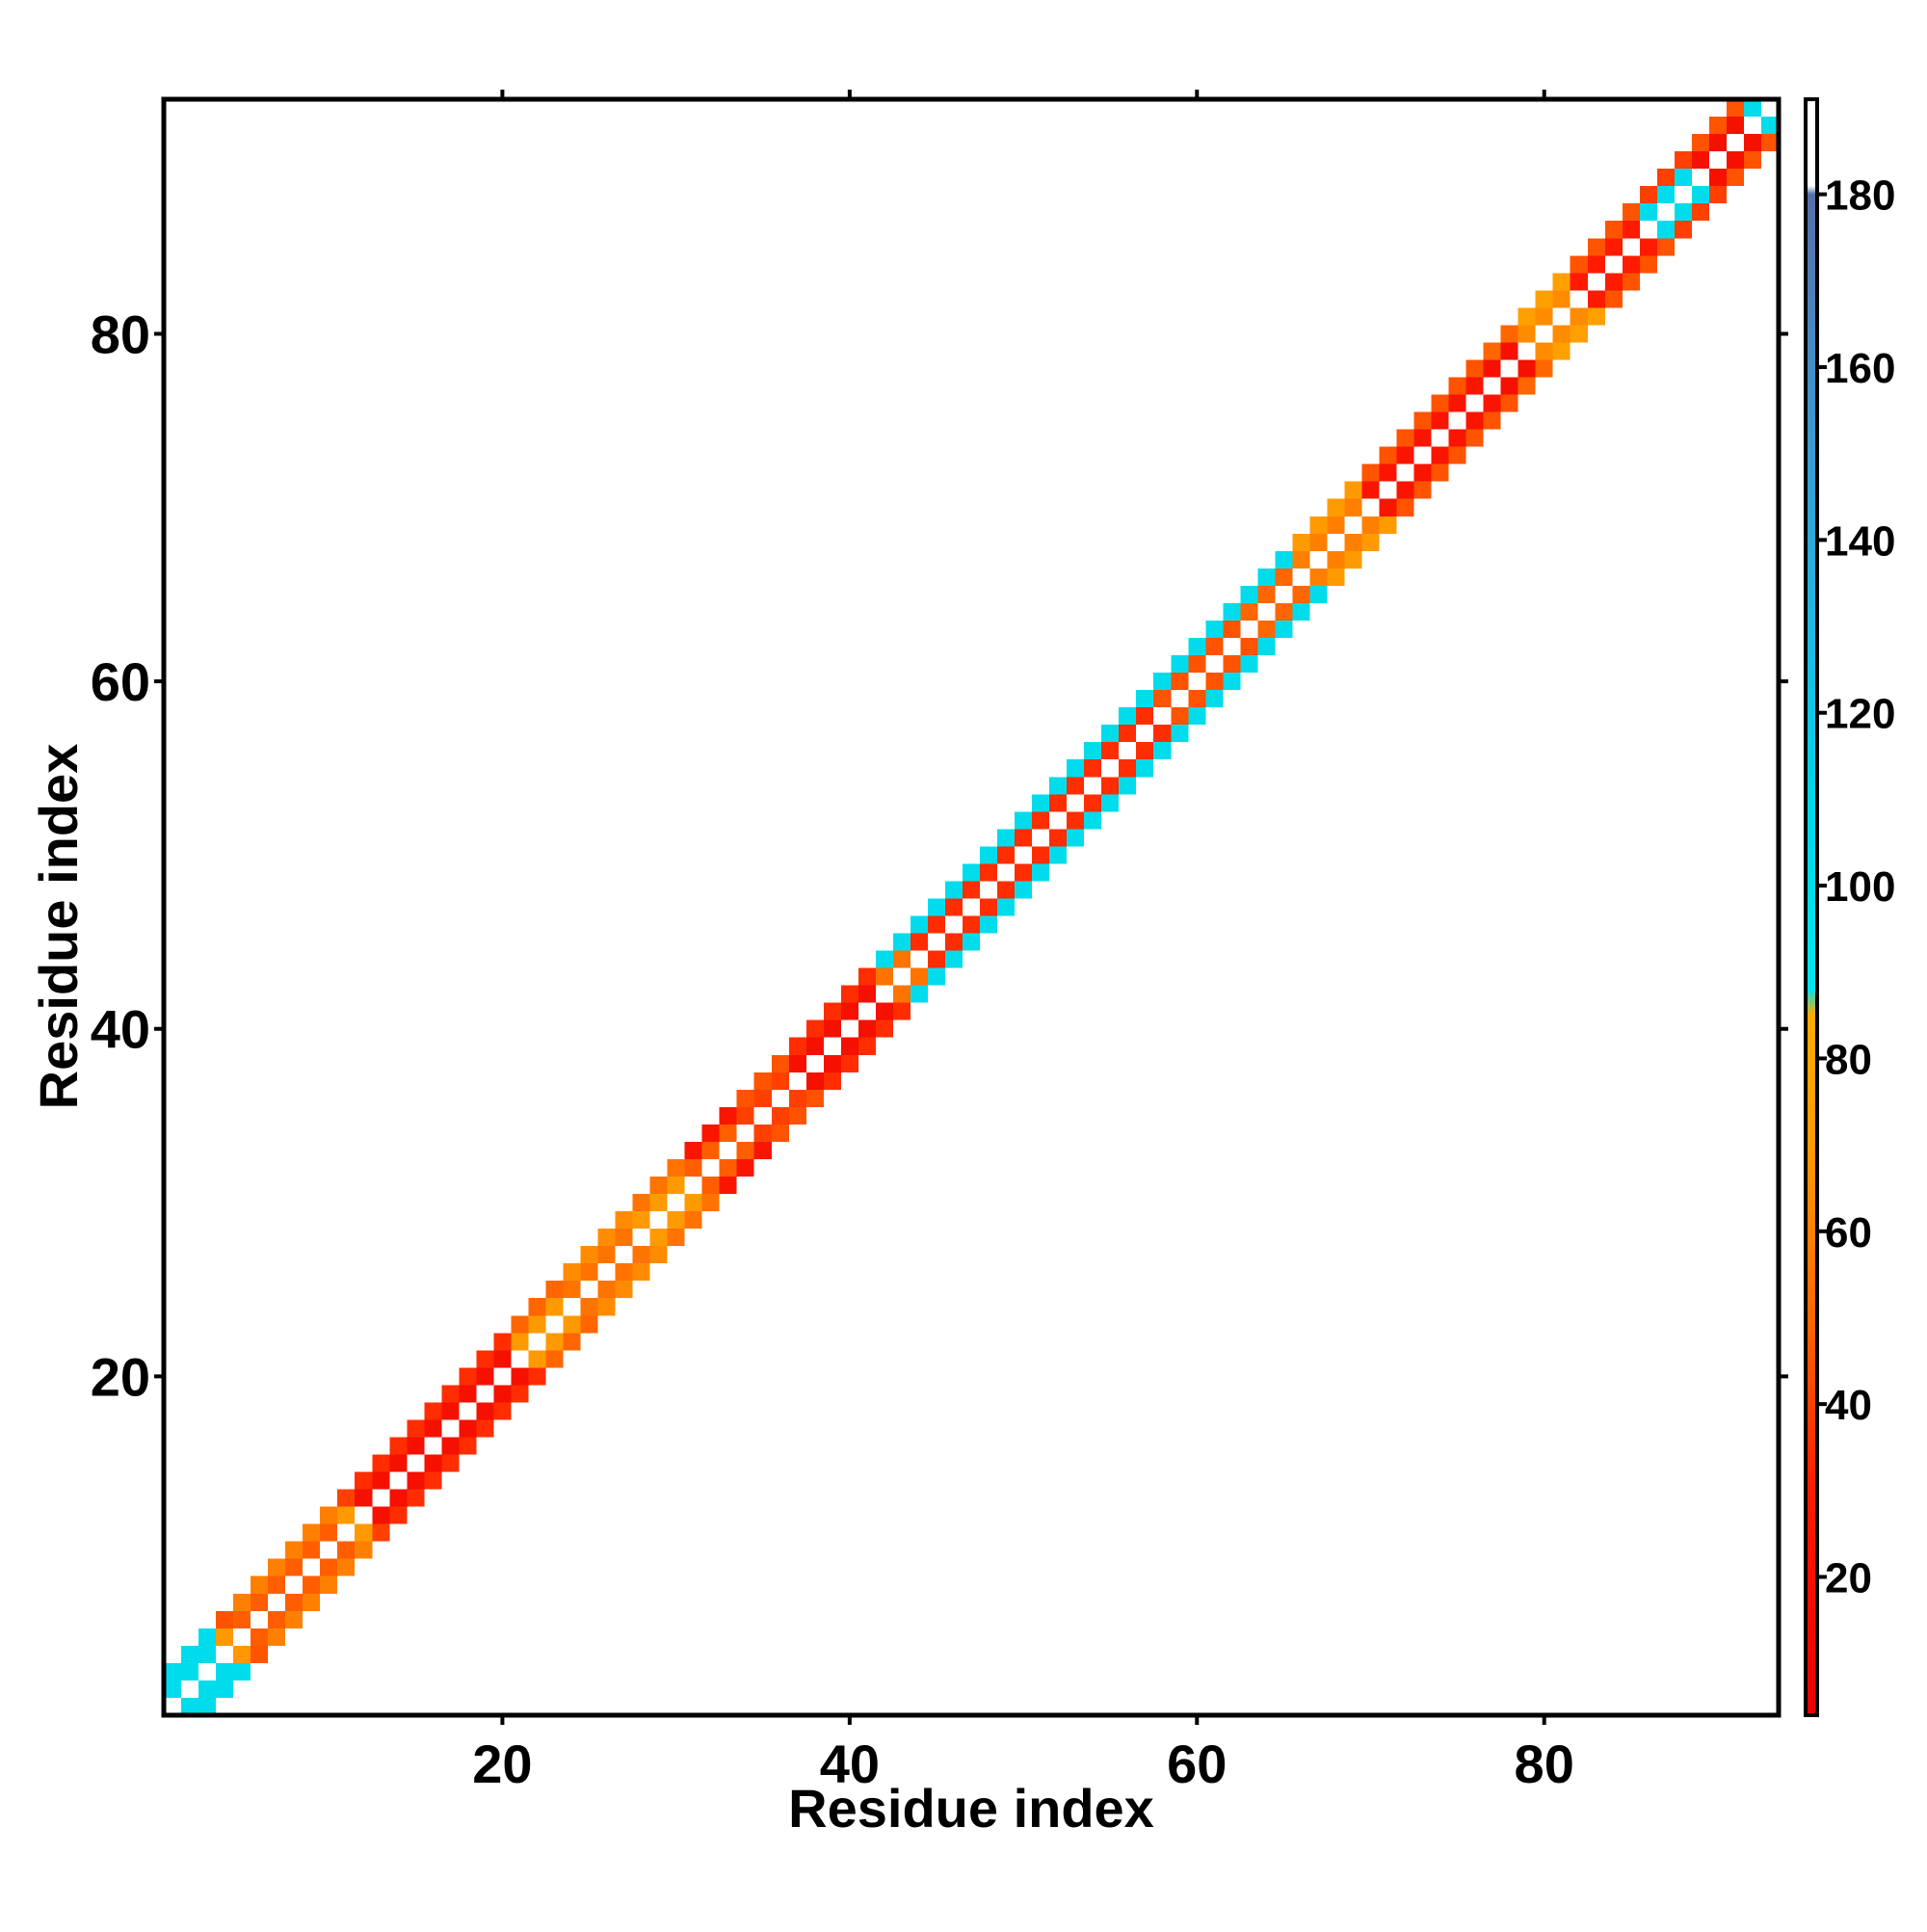 This screenshot has width=1927, height=1932. What do you see at coordinates (121, 681) in the screenshot?
I see `y-tick-label: 60` at bounding box center [121, 681].